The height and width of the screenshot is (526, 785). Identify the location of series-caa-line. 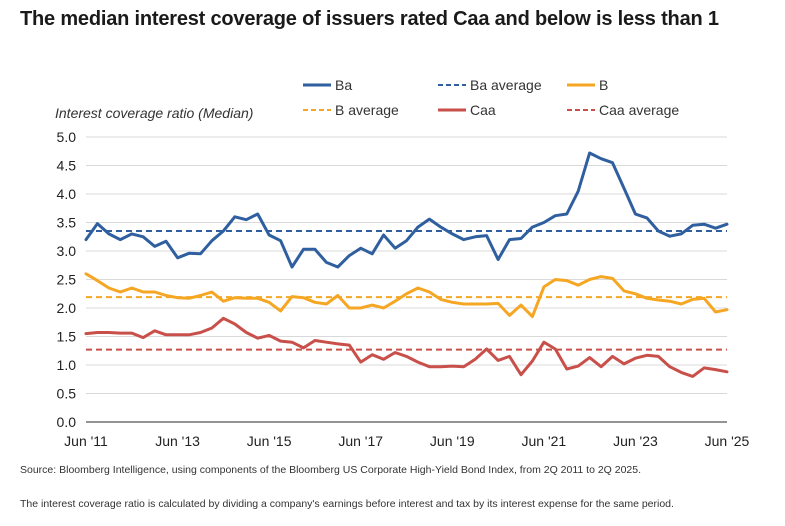
(406, 347).